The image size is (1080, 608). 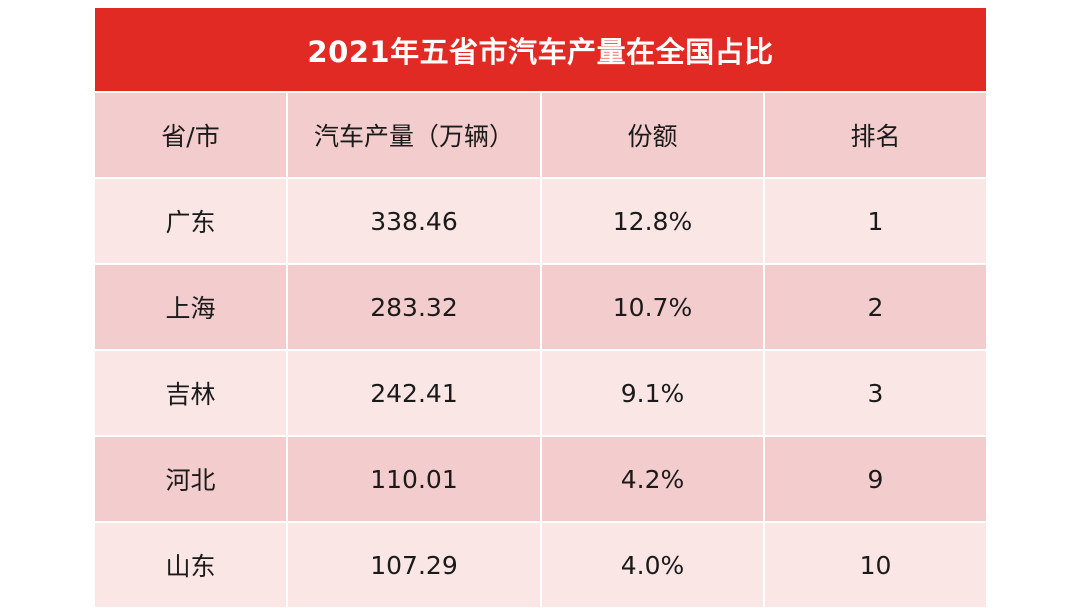 I want to click on column-header-province: 省/市, so click(x=191, y=134).